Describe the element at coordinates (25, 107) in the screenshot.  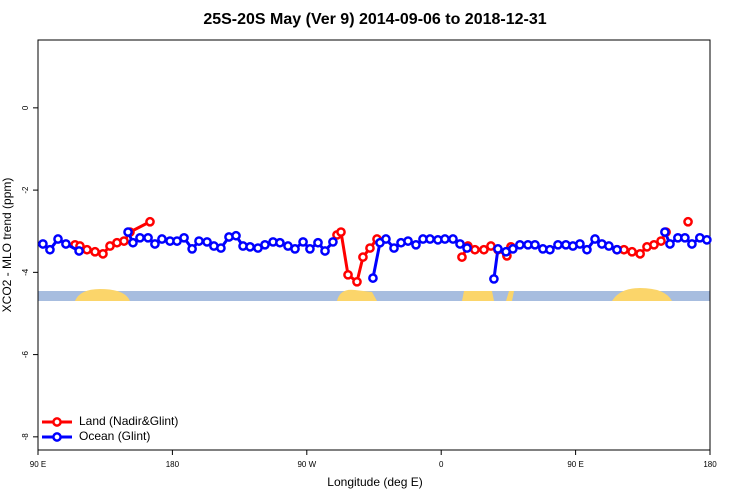
I see `y-tick-label: 0` at that location.